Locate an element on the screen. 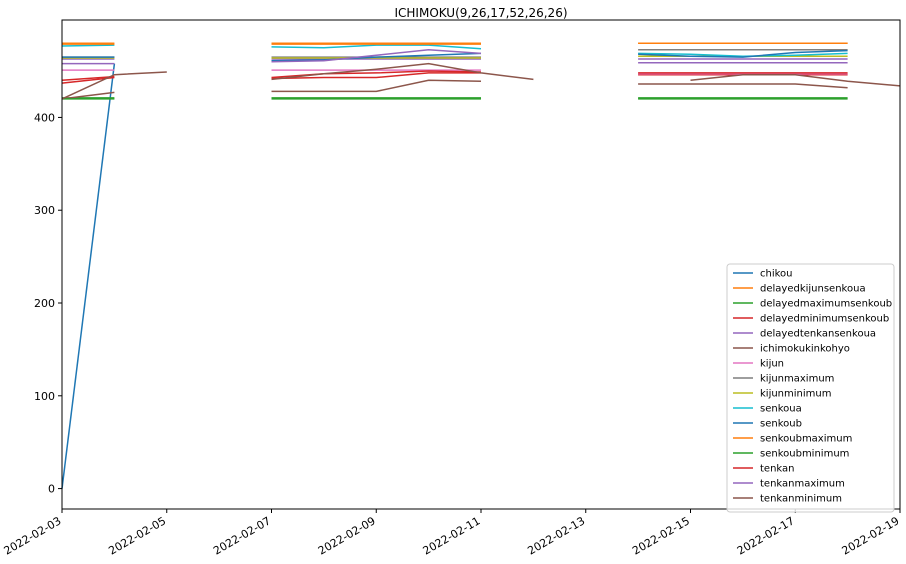  series-kijun is located at coordinates (455, 72).